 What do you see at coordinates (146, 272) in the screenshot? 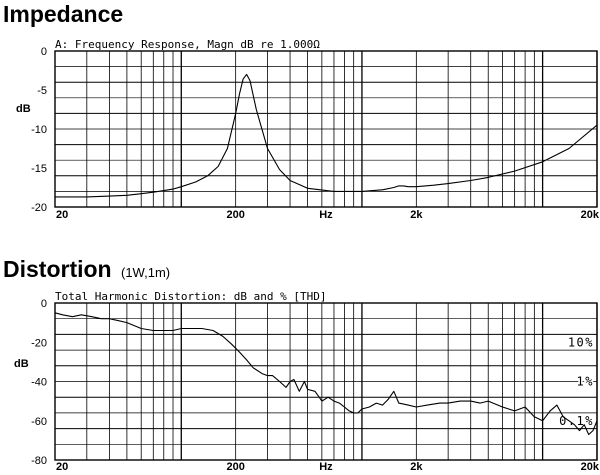
I see `distortion-subtitle: (1W,1m)` at bounding box center [146, 272].